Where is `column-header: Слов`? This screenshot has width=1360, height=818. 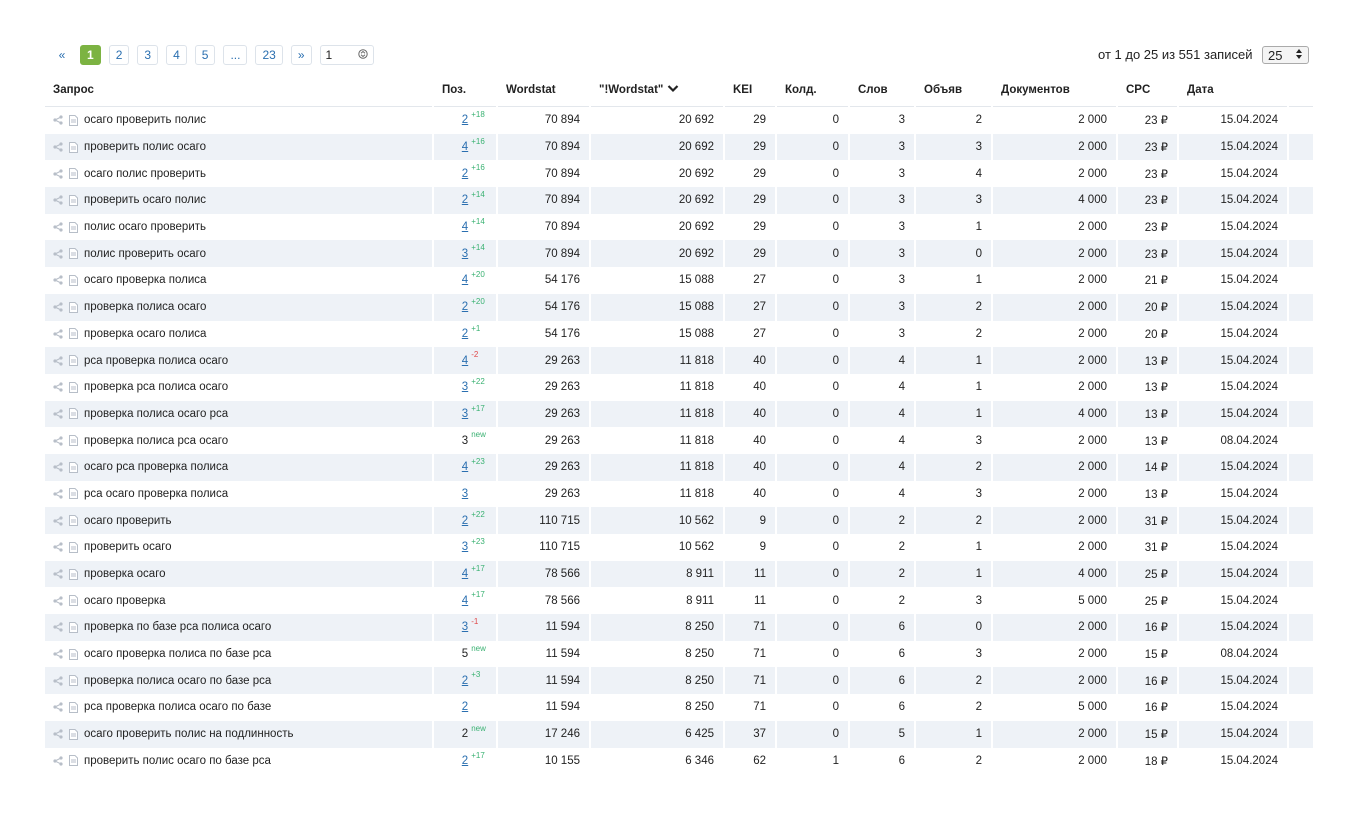 column-header: Слов is located at coordinates (882, 90).